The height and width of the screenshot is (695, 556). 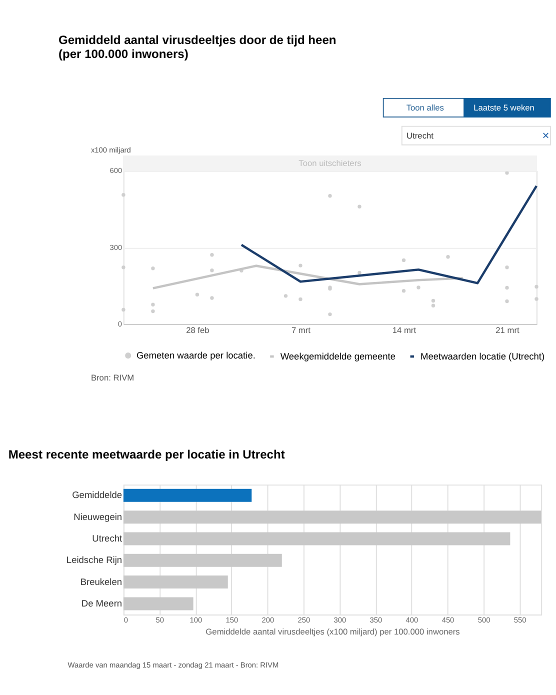 What do you see at coordinates (97, 495) in the screenshot?
I see `y-tick-label: Gemiddelde` at bounding box center [97, 495].